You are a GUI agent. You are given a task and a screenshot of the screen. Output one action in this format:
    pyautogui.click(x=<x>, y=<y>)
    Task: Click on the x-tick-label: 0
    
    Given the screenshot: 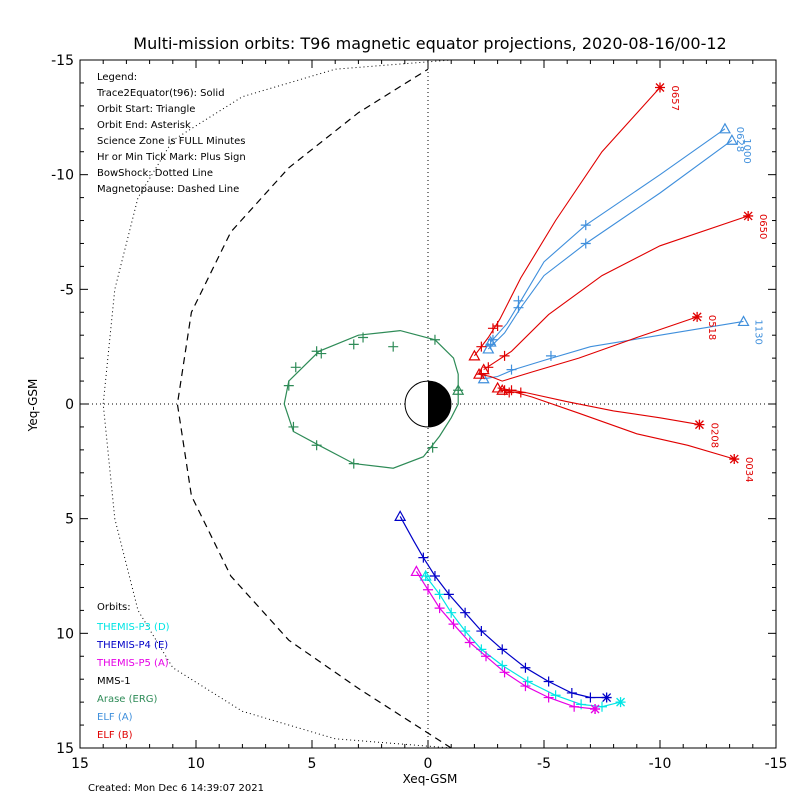 What is the action you would take?
    pyautogui.click(x=428, y=764)
    